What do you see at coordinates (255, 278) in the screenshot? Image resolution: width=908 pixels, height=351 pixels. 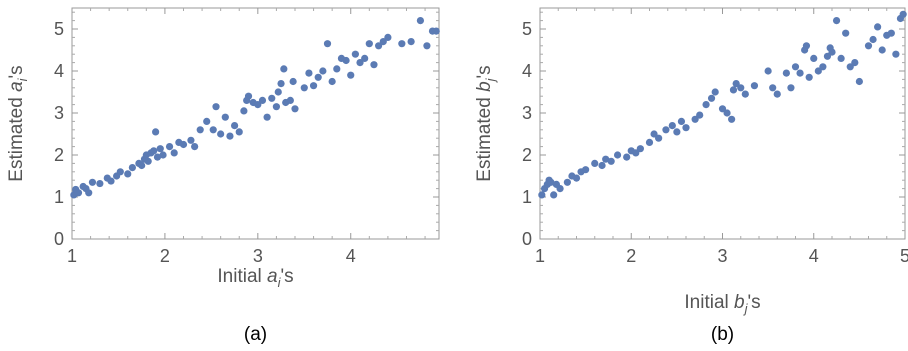 I see `x-axis-label: Initial ai's` at bounding box center [255, 278].